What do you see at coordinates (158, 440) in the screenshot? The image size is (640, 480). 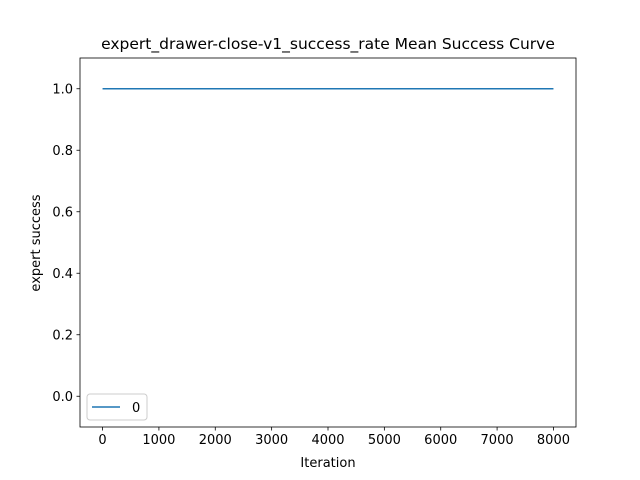 I see `x-tick-label: 1000` at bounding box center [158, 440].